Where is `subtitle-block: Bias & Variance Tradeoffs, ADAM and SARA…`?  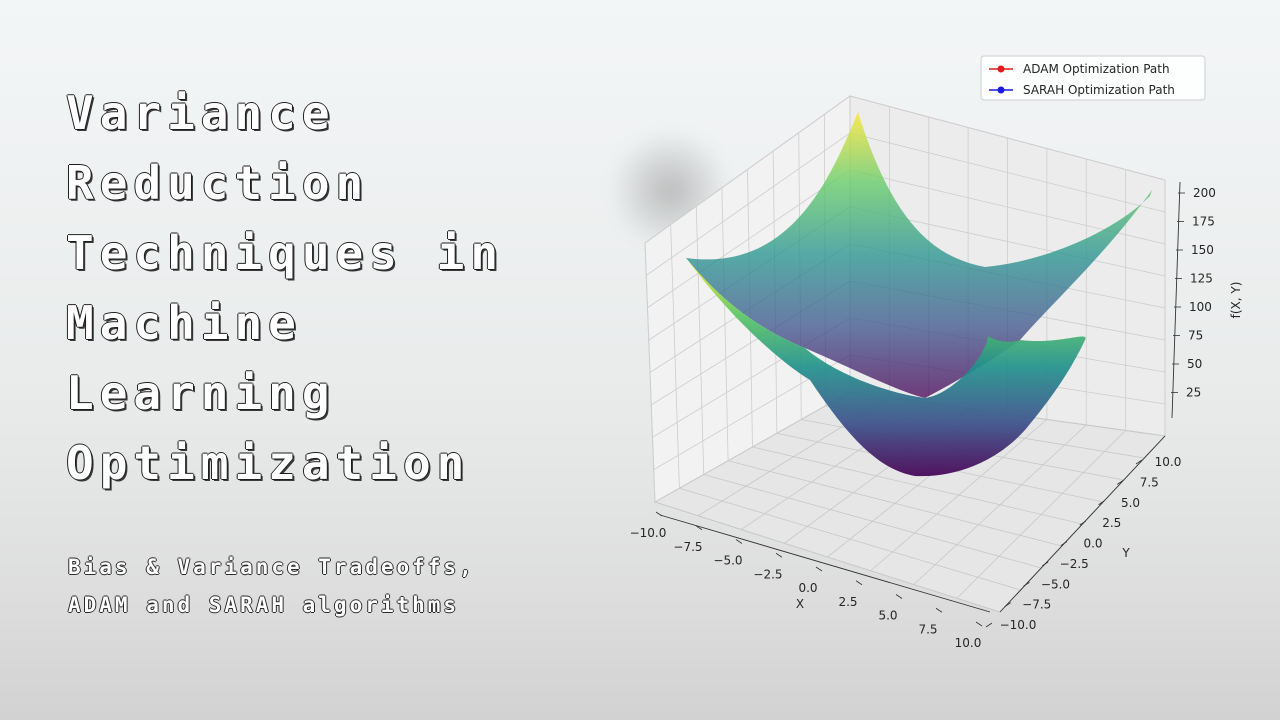 subtitle-block: Bias & Variance Tradeoffs, ADAM and SARA… is located at coordinates (348, 586).